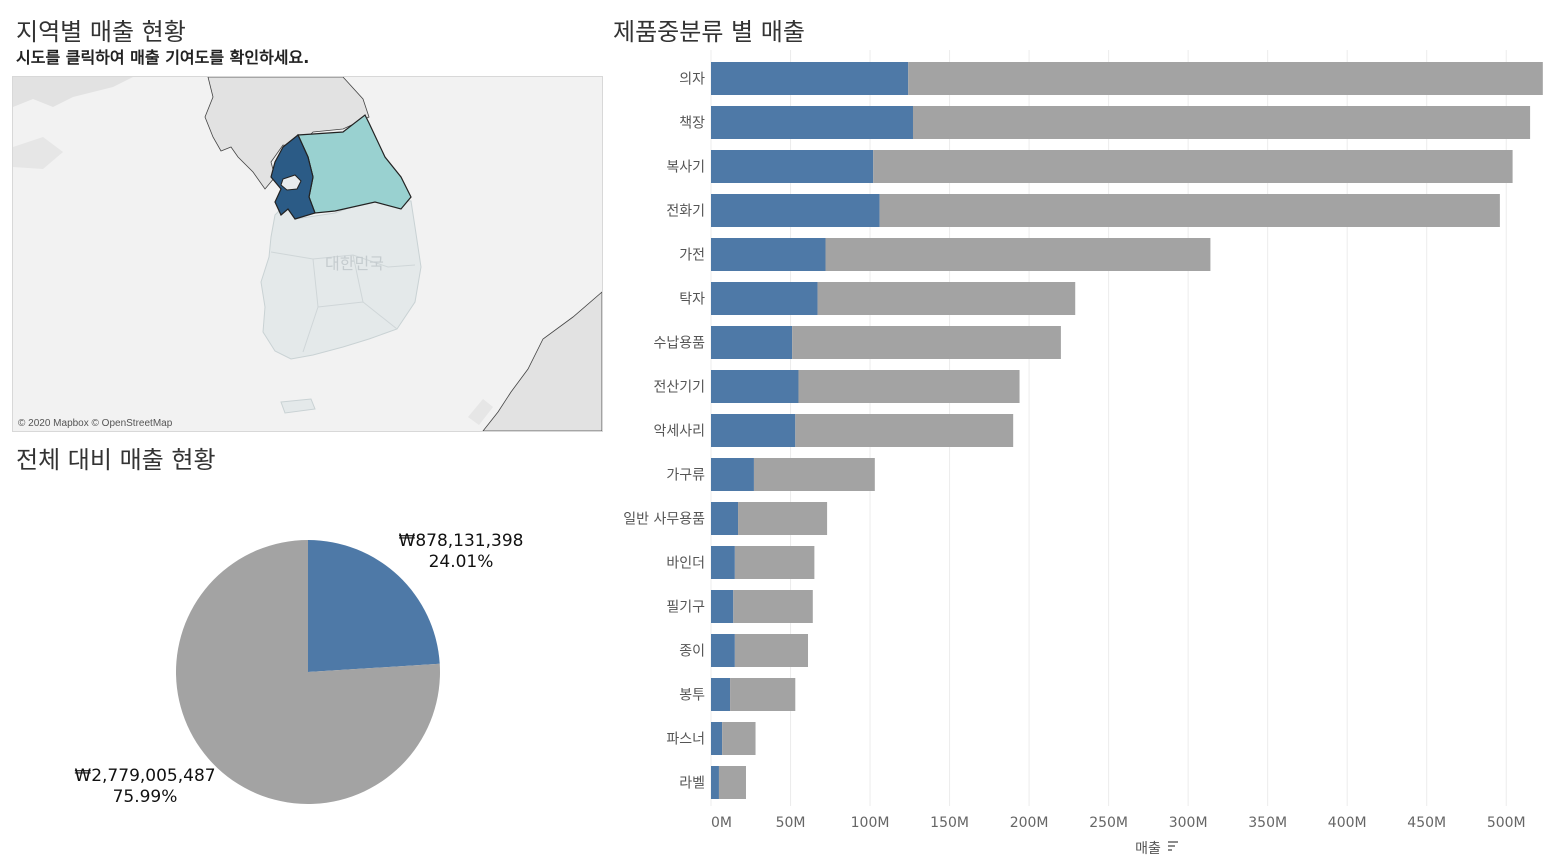 The width and height of the screenshot is (1567, 863). I want to click on x-axis-title: 매출, so click(1148, 849).